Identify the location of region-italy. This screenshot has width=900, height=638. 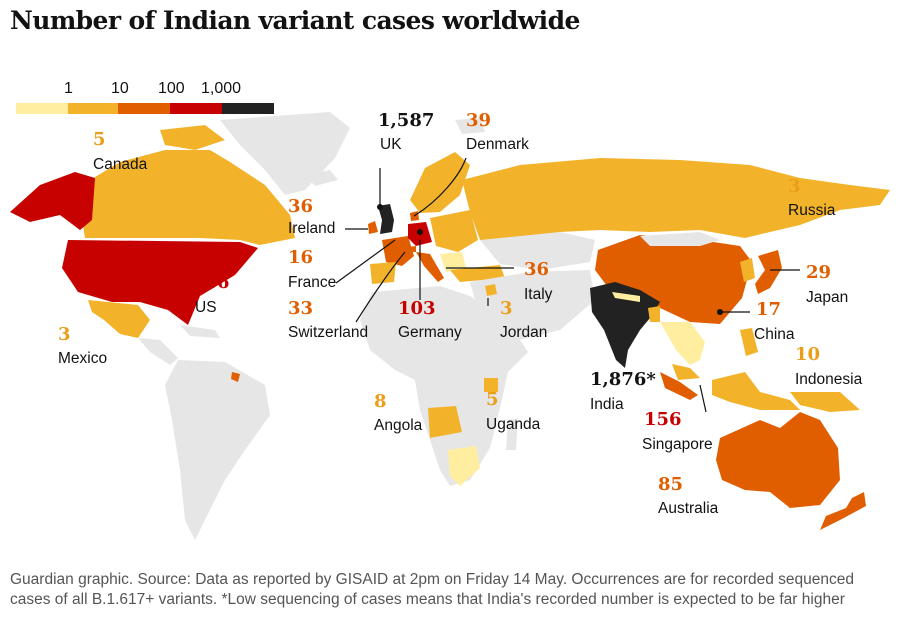
(430, 267).